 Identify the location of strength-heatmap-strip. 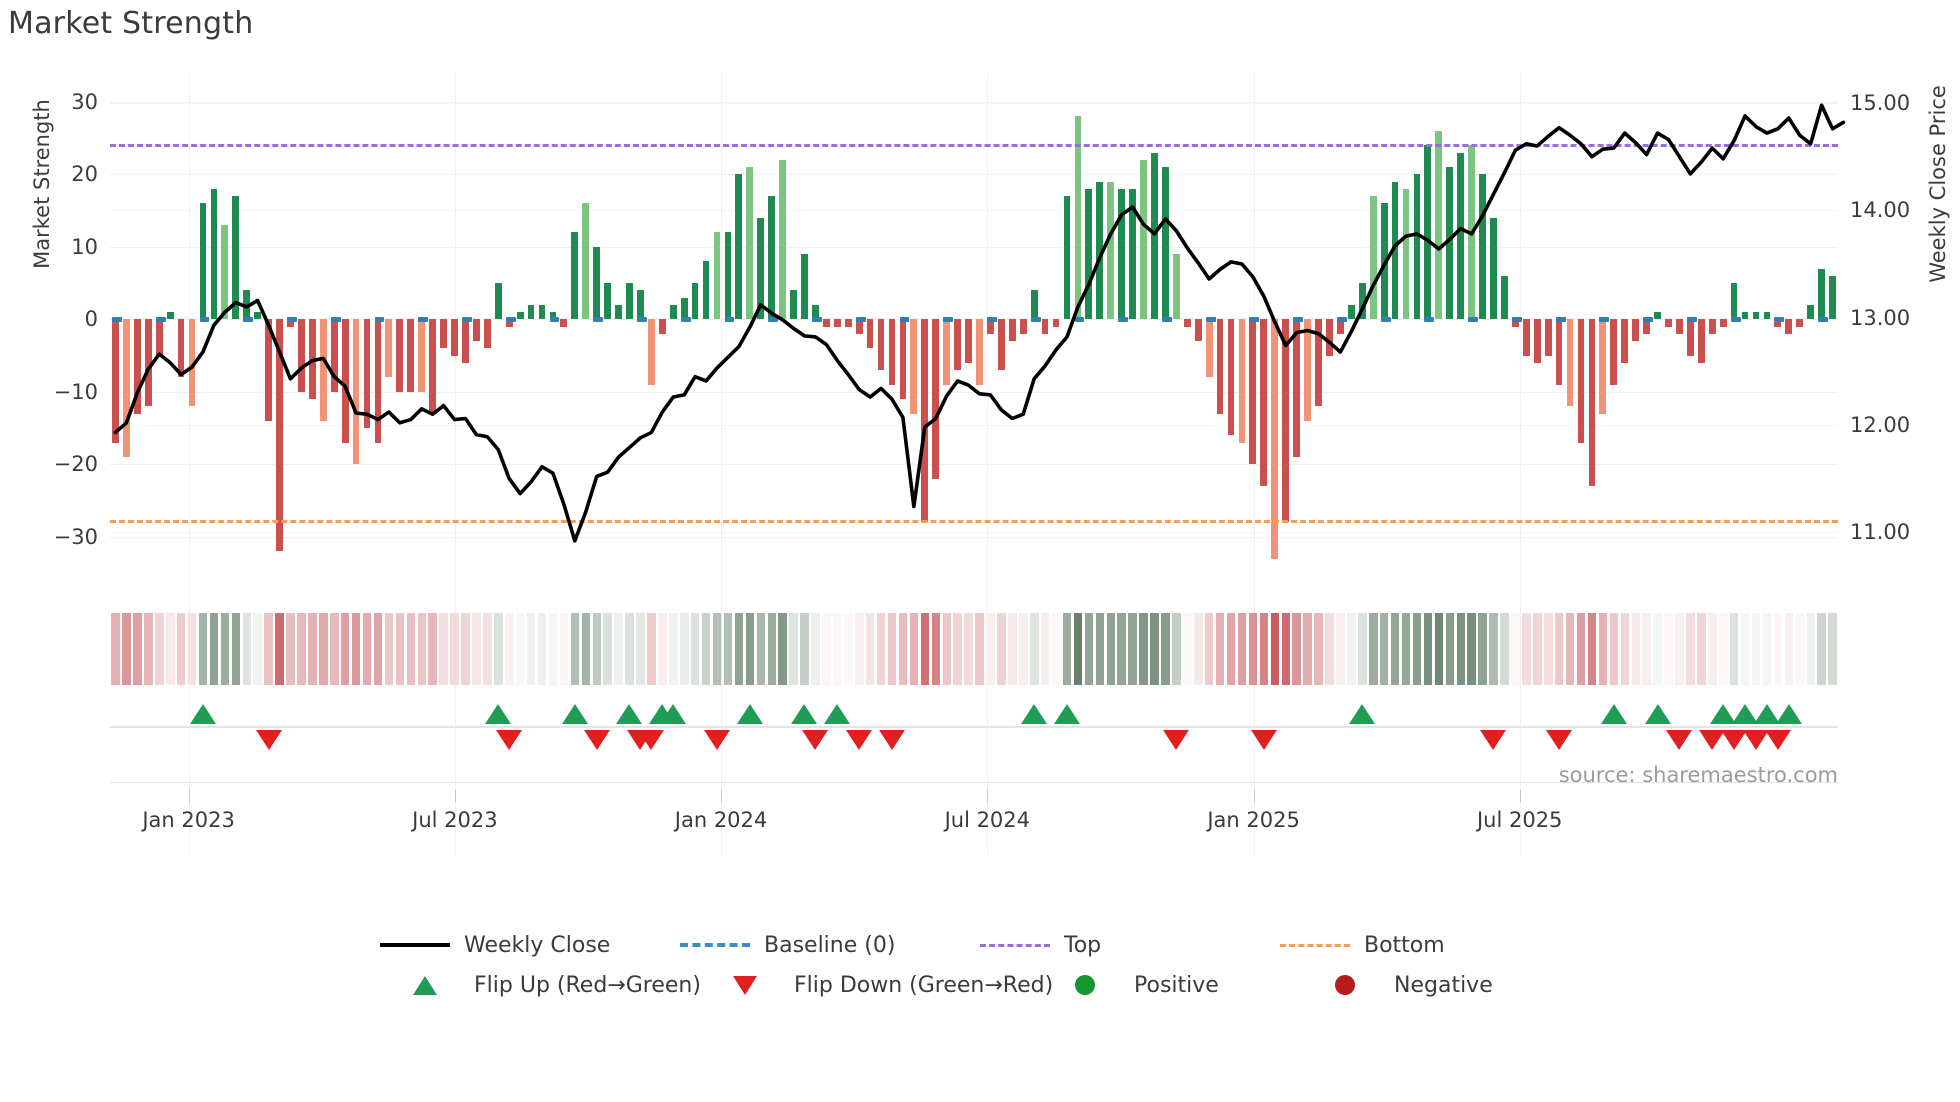
(974, 649).